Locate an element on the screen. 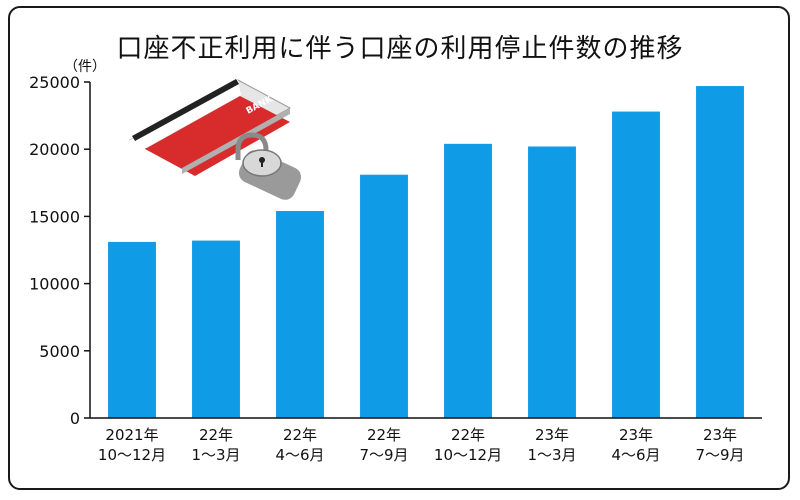 The height and width of the screenshot is (500, 800). y-tick-label: 25000 is located at coordinates (54, 82).